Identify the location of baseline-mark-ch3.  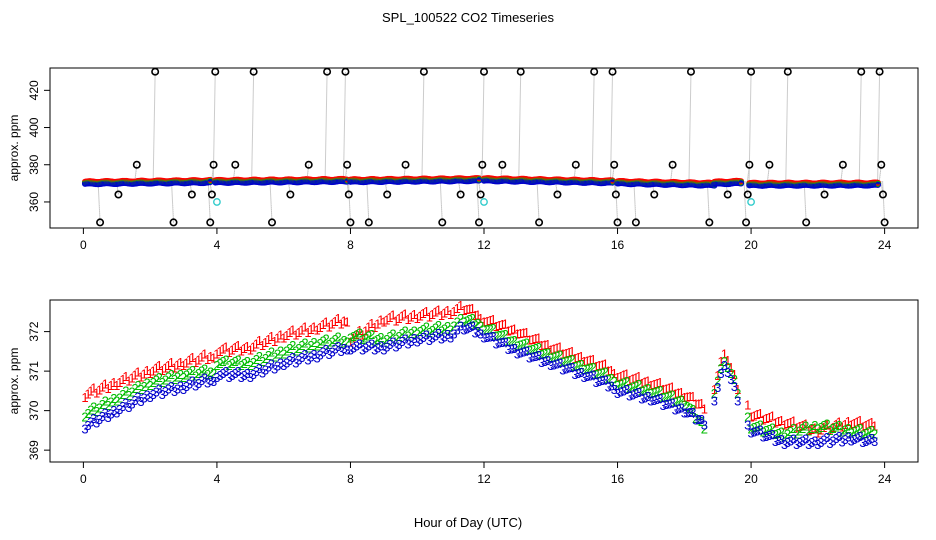
(741, 183).